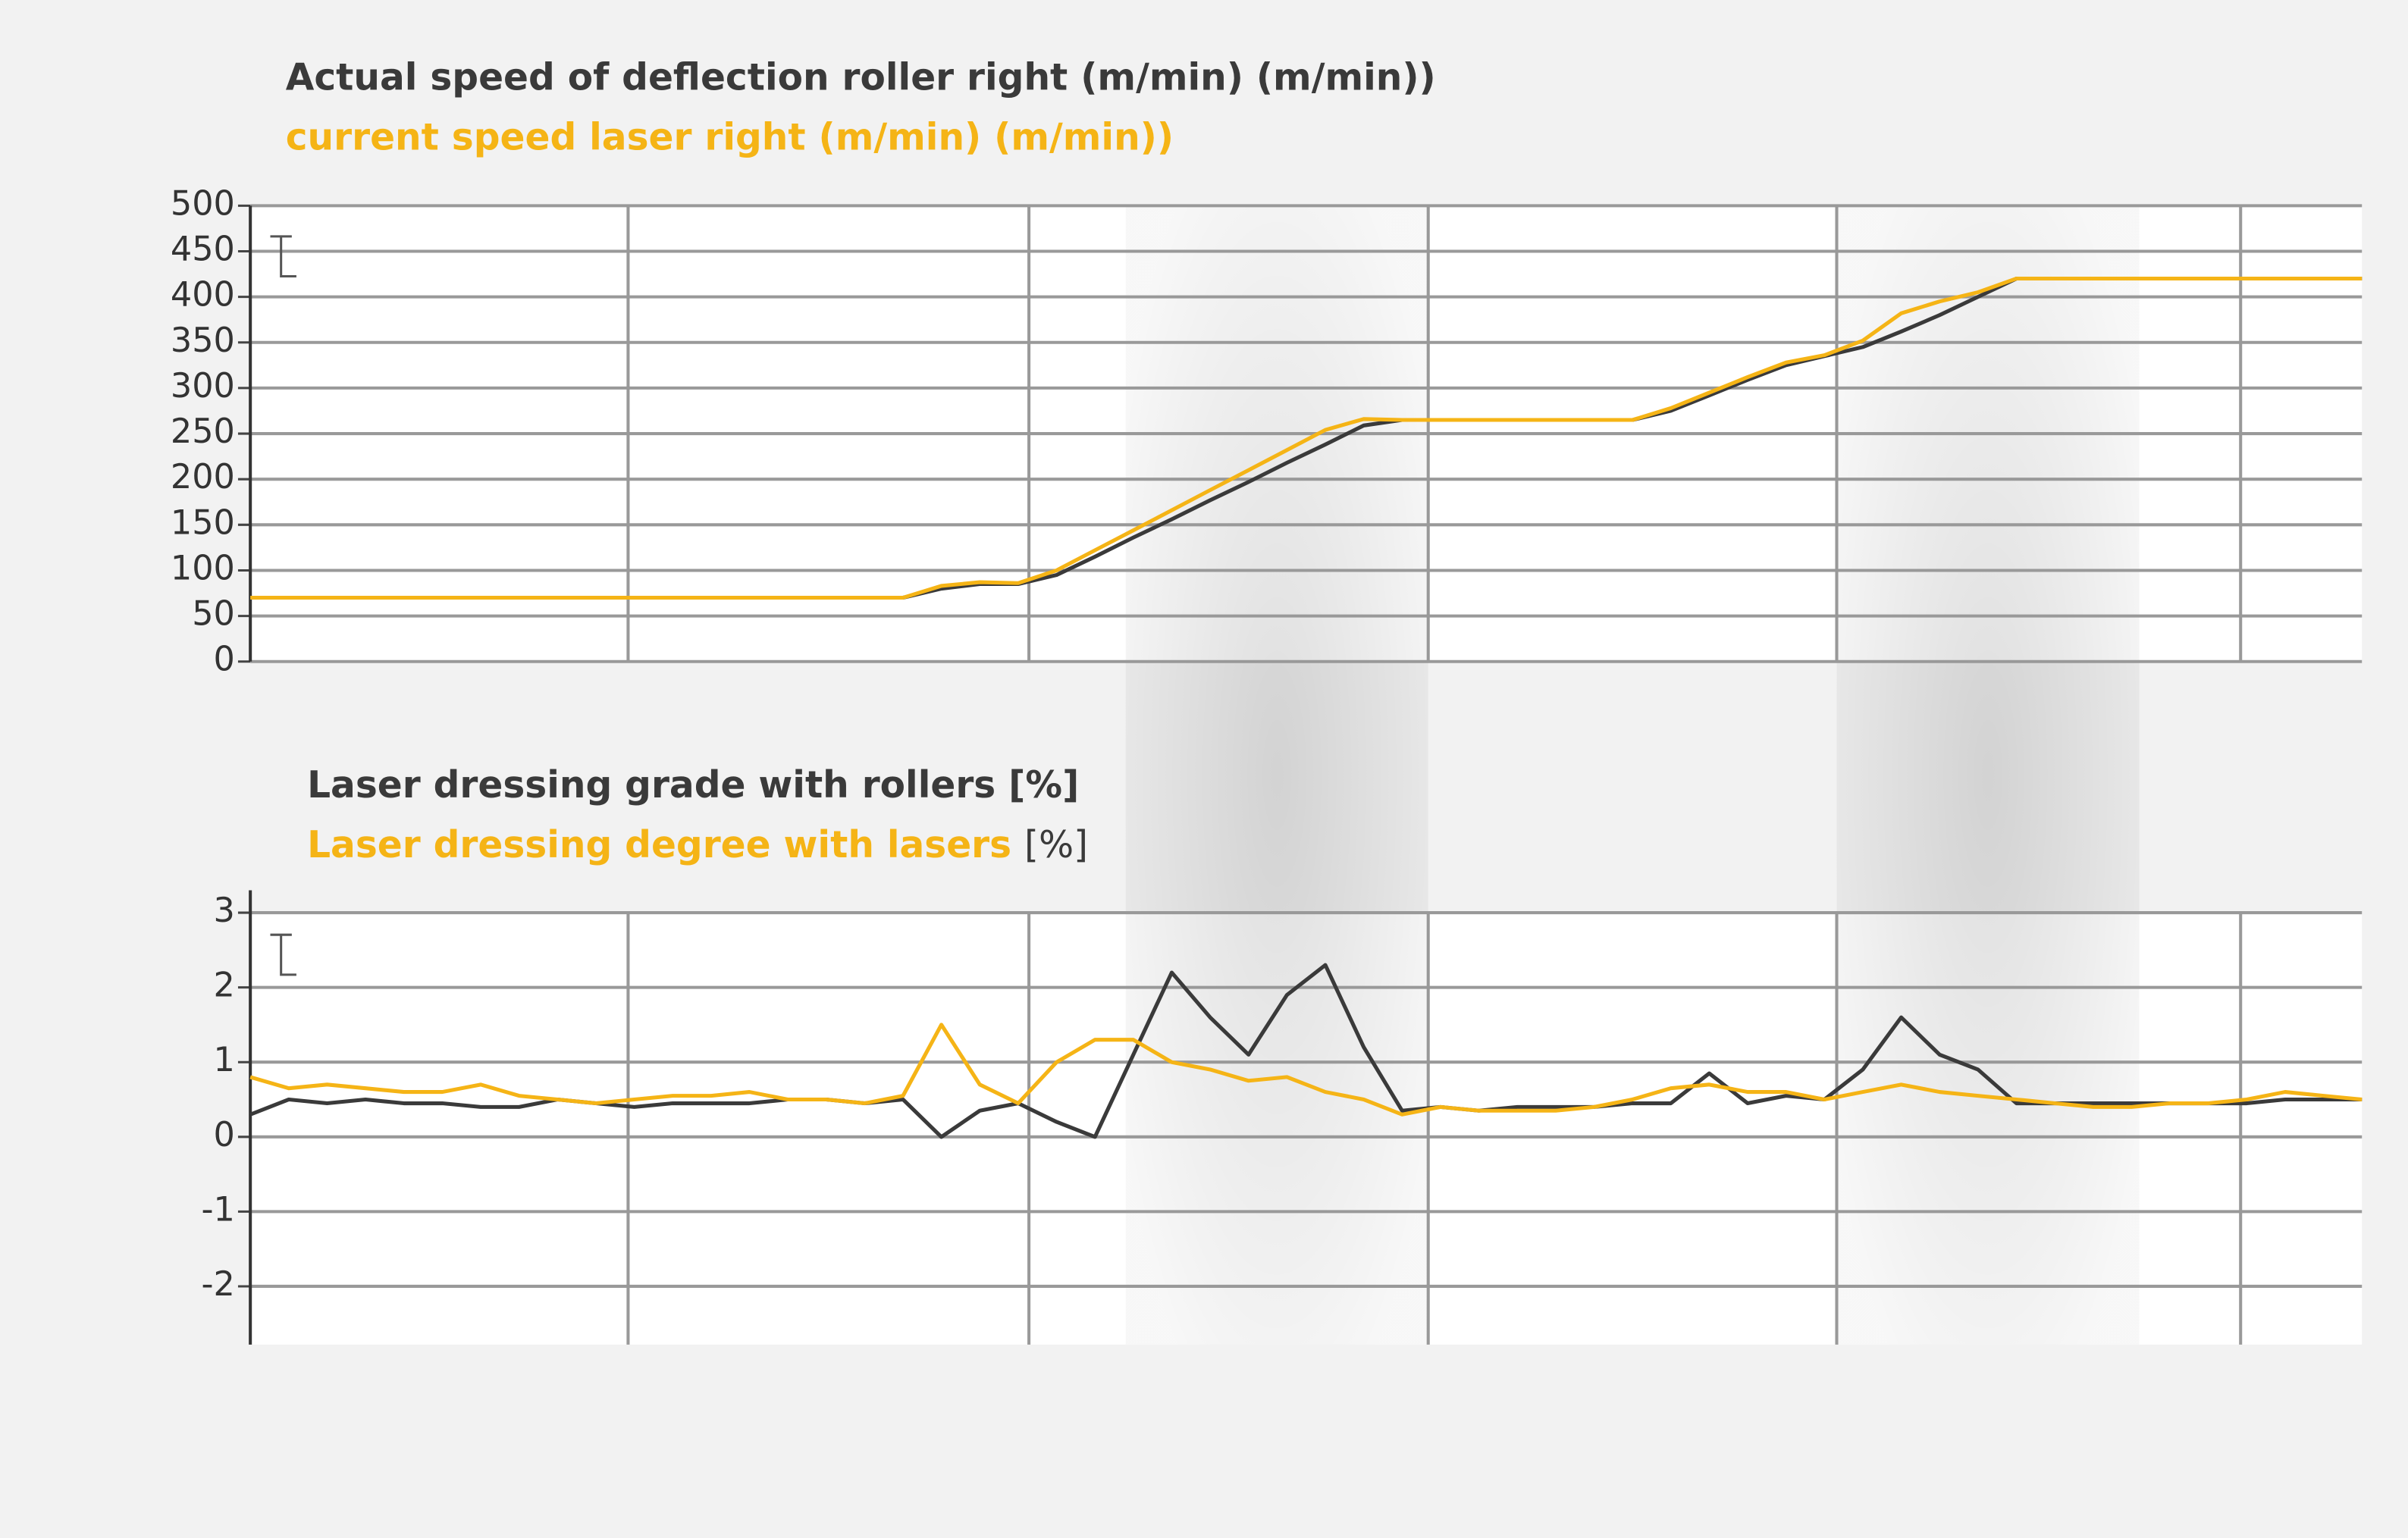 Image resolution: width=2408 pixels, height=1538 pixels. What do you see at coordinates (1306, 1070) in the screenshot?
I see `series-line` at bounding box center [1306, 1070].